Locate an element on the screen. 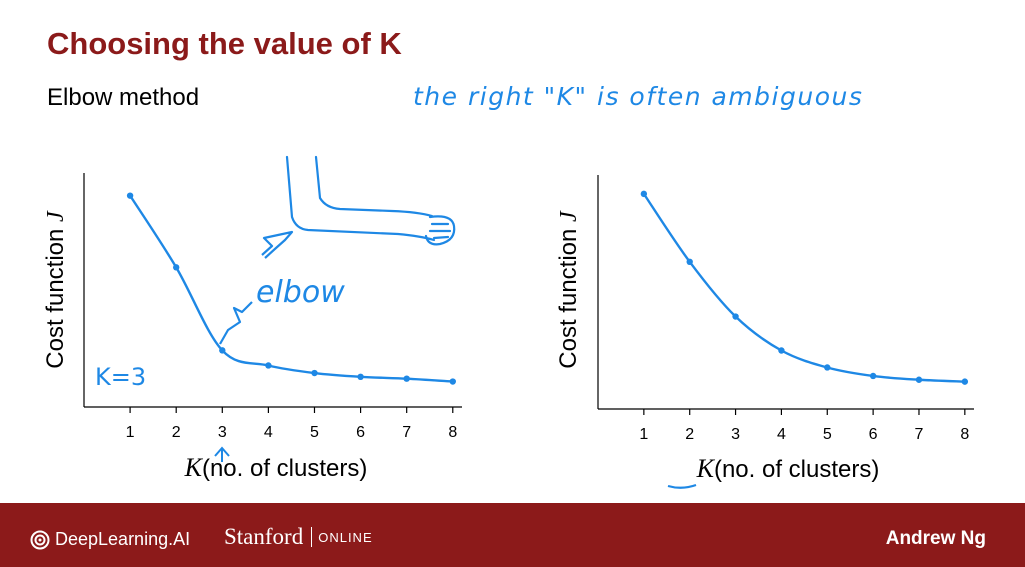  deeplearning-name: DeepLearning.AI is located at coordinates (123, 539).